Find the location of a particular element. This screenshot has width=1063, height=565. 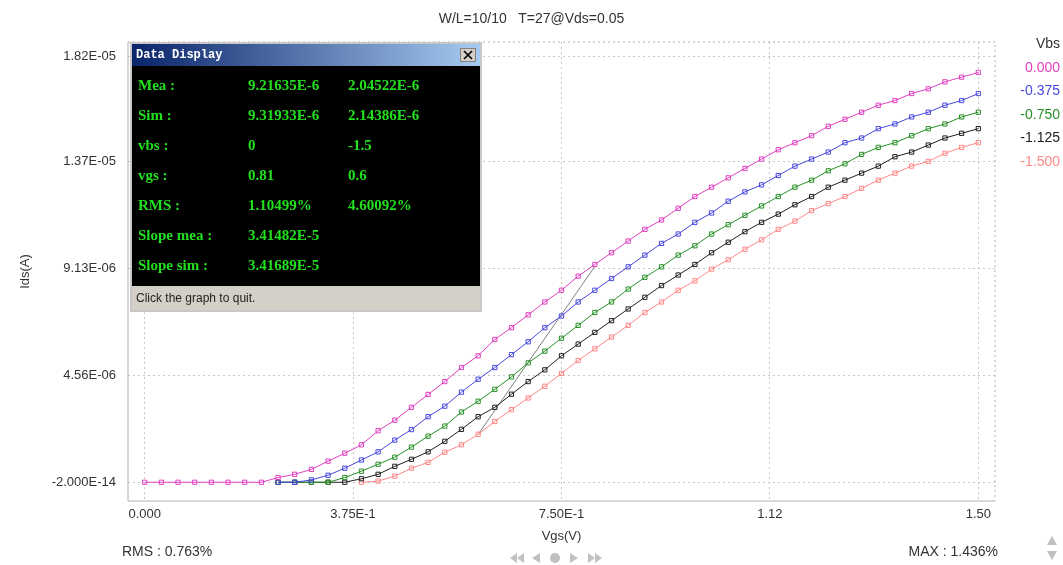

annotation: Click the graph to quit. is located at coordinates (196, 298).